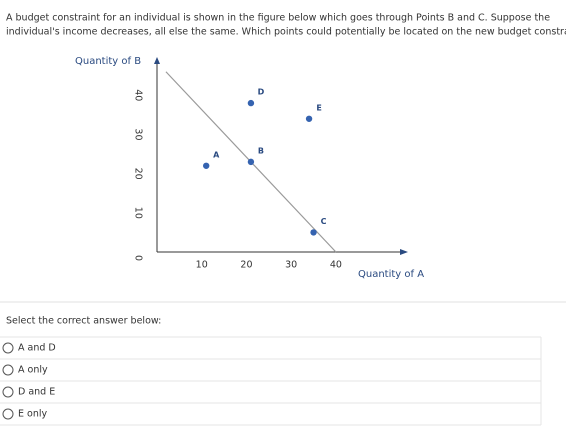 Image resolution: width=566 pixels, height=427 pixels. What do you see at coordinates (318, 107) in the screenshot?
I see `point-label: E` at bounding box center [318, 107].